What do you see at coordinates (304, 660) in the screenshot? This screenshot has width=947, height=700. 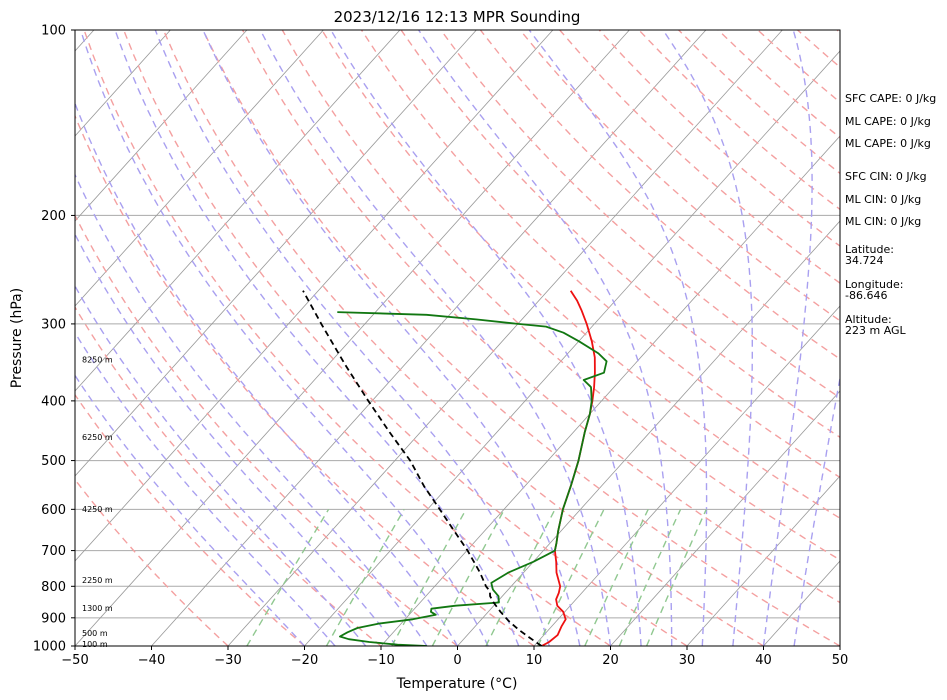 I see `x-tick-label: −20` at bounding box center [304, 660].